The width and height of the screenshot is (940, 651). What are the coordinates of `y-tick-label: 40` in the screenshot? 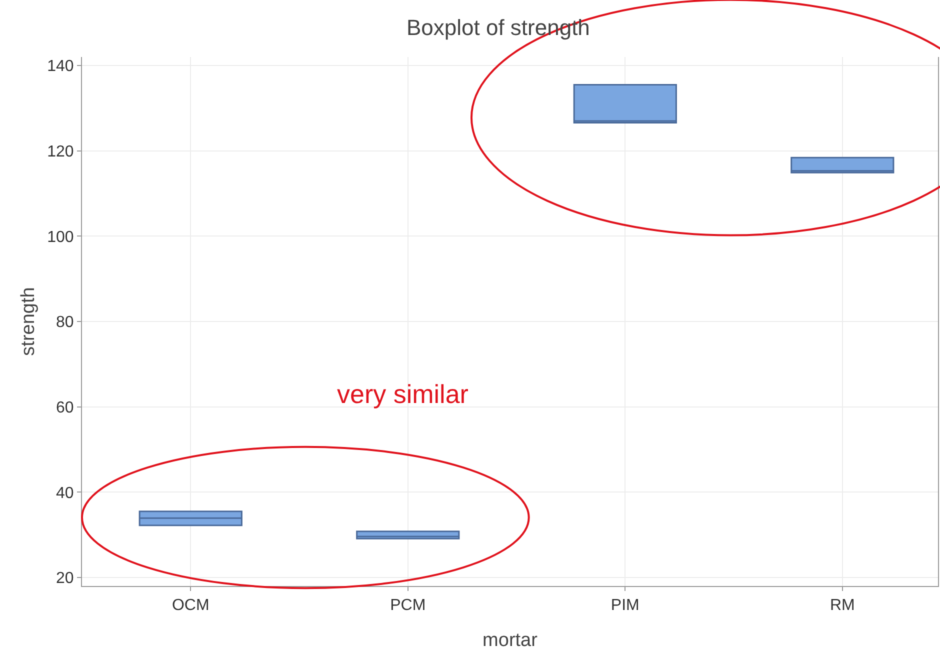 It's located at (65, 493).